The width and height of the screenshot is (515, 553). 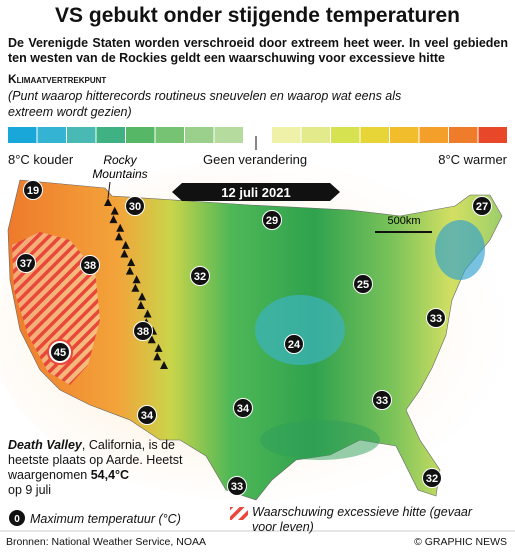 I want to click on temp-value: 30, so click(x=135, y=207).